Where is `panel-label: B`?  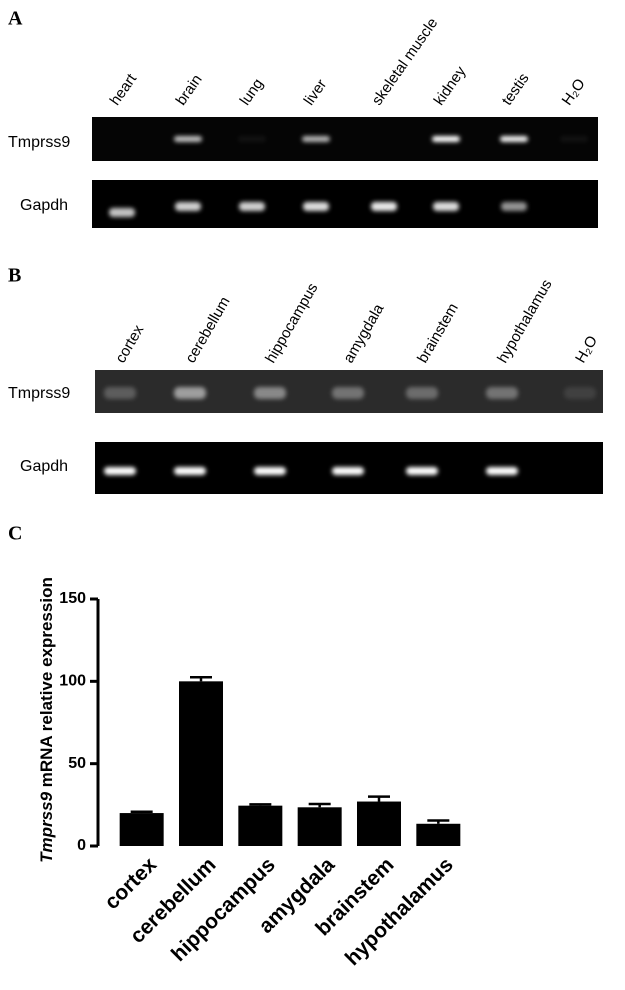 panel-label: B is located at coordinates (14, 276).